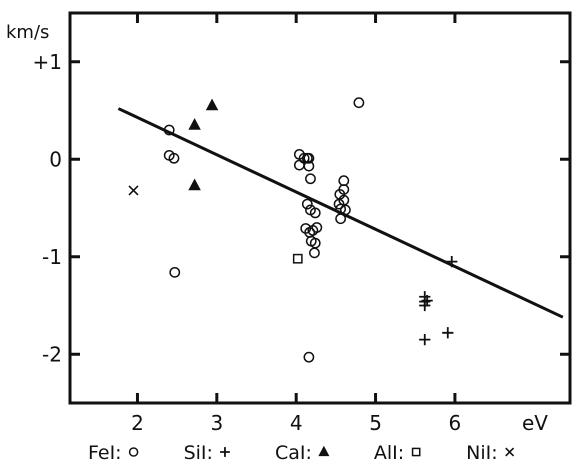 This screenshot has height=468, width=578. What do you see at coordinates (105, 453) in the screenshot?
I see `legend-label: FeI:` at bounding box center [105, 453].